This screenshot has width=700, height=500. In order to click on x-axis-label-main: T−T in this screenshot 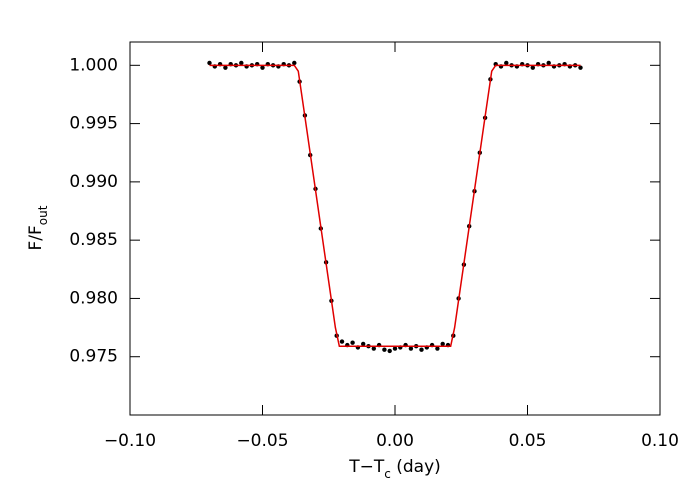, I will do `click(366, 467)`.